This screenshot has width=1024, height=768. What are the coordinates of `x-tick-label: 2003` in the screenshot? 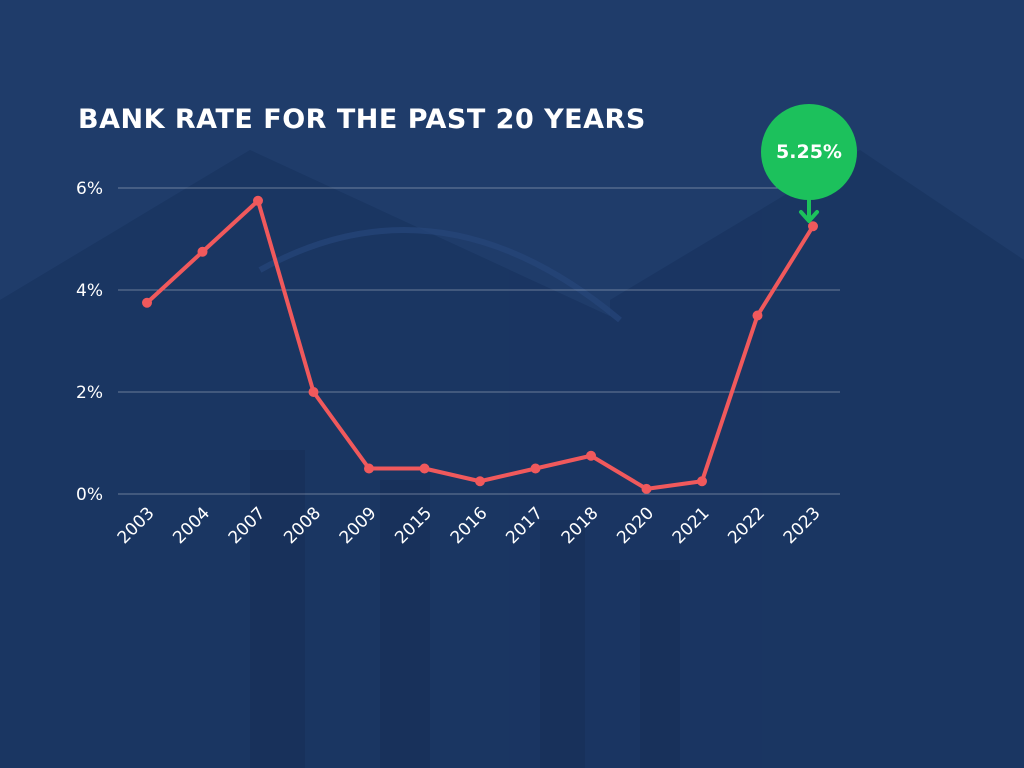 It's located at (136, 525).